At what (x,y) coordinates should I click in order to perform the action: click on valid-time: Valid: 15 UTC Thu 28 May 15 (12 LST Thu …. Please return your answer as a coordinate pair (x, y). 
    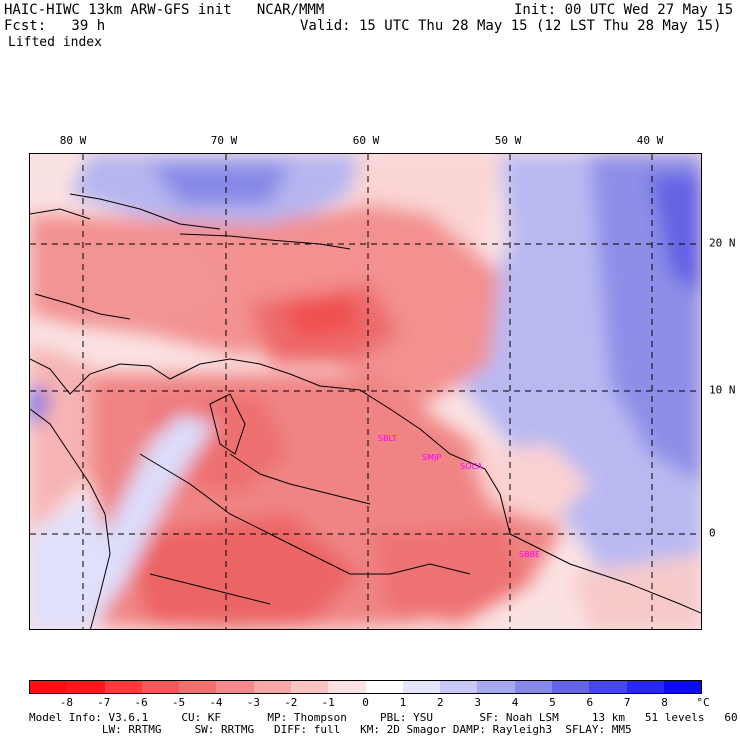
    Looking at the image, I should click on (511, 26).